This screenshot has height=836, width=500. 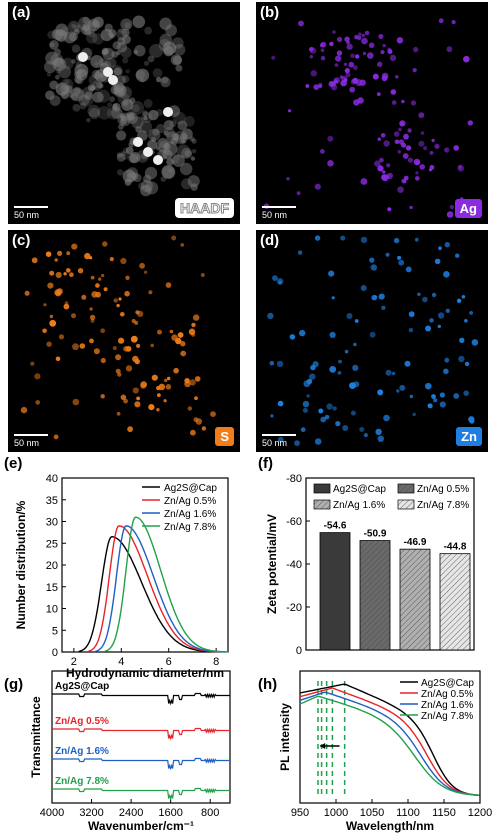 What do you see at coordinates (52, 523) in the screenshot?
I see `y-tick-label: 30` at bounding box center [52, 523].